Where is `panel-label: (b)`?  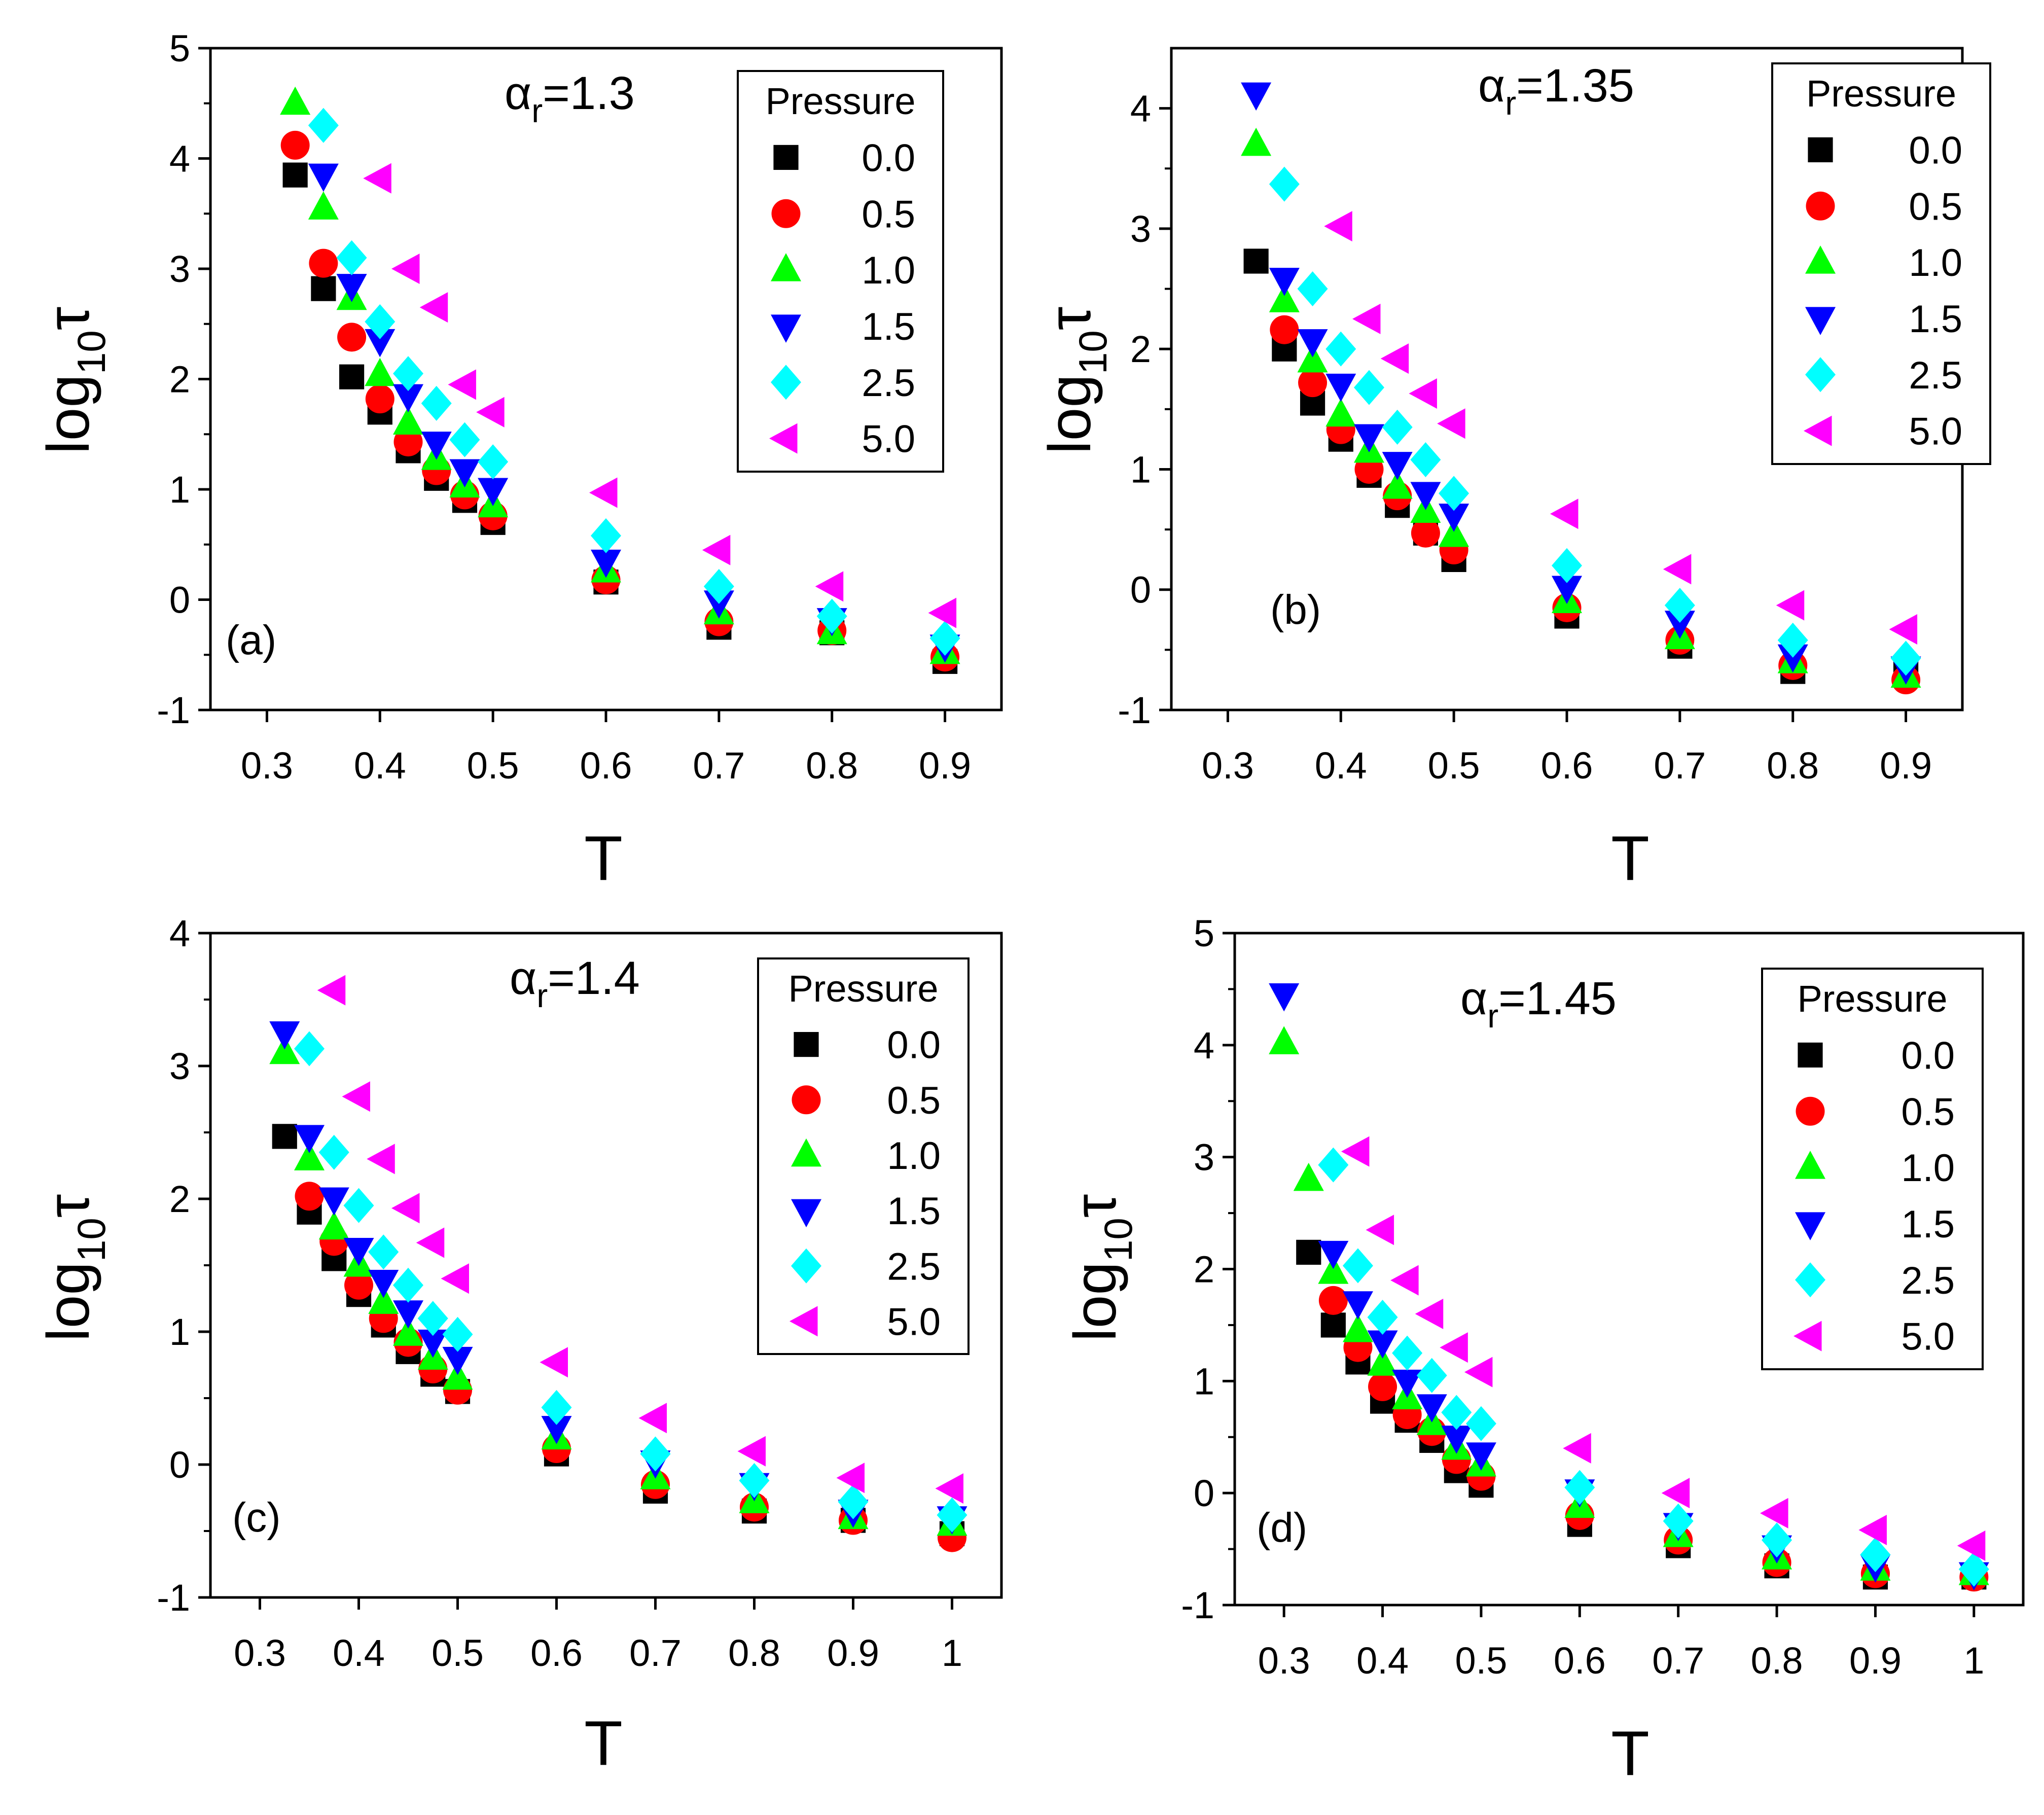
panel-label: (b) is located at coordinates (1295, 610).